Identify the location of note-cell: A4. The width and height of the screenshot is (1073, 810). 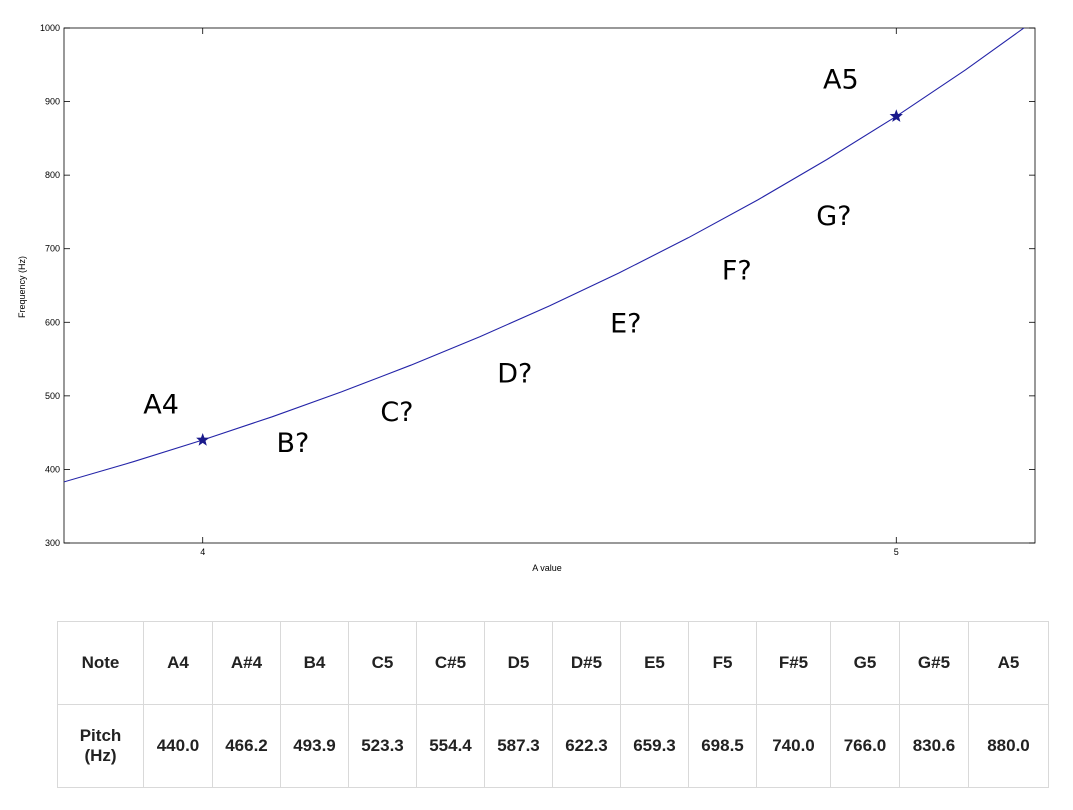
(178, 663).